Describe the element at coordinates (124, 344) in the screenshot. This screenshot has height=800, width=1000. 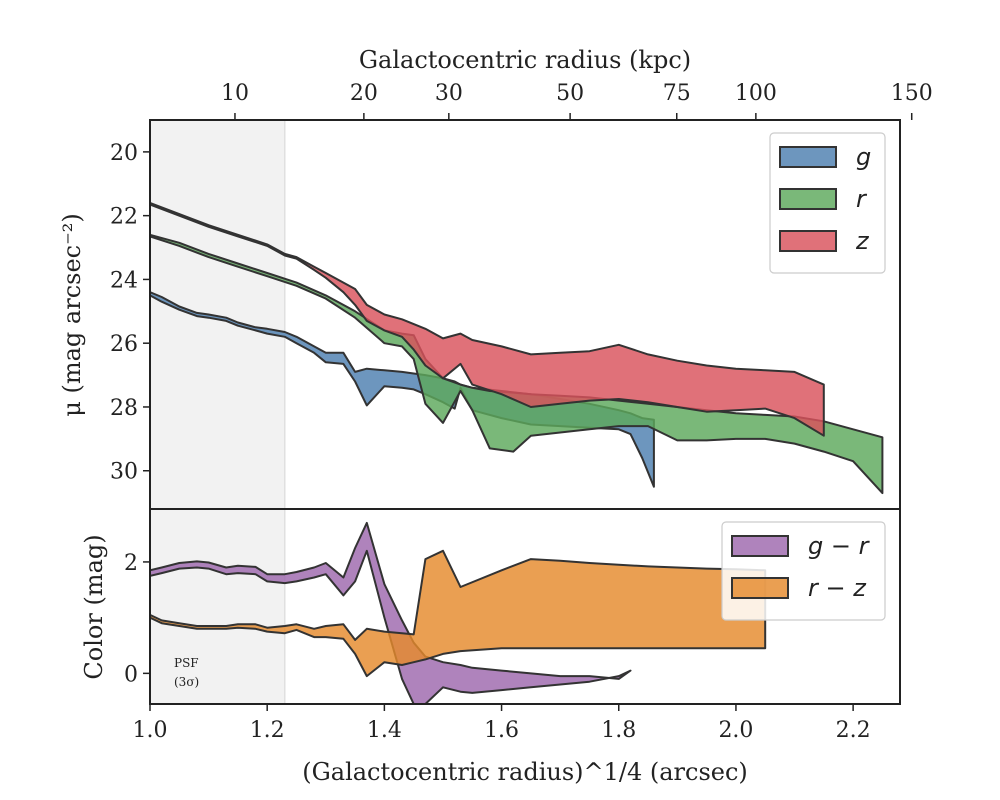
I see `y-tick-label-26: 26` at that location.